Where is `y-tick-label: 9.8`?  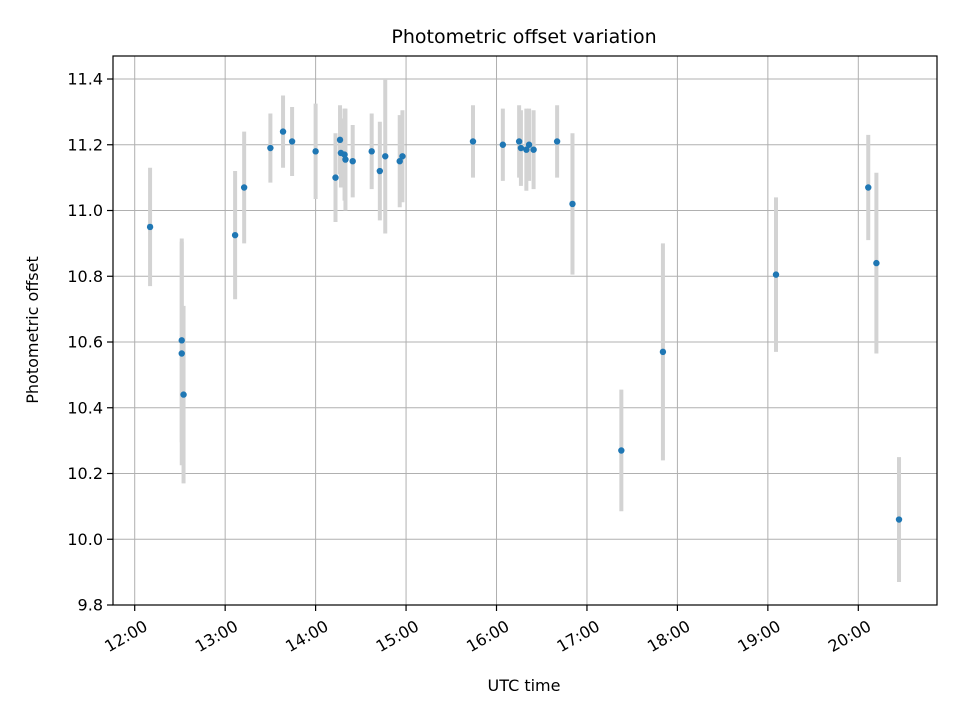
y-tick-label: 9.8 is located at coordinates (90, 605).